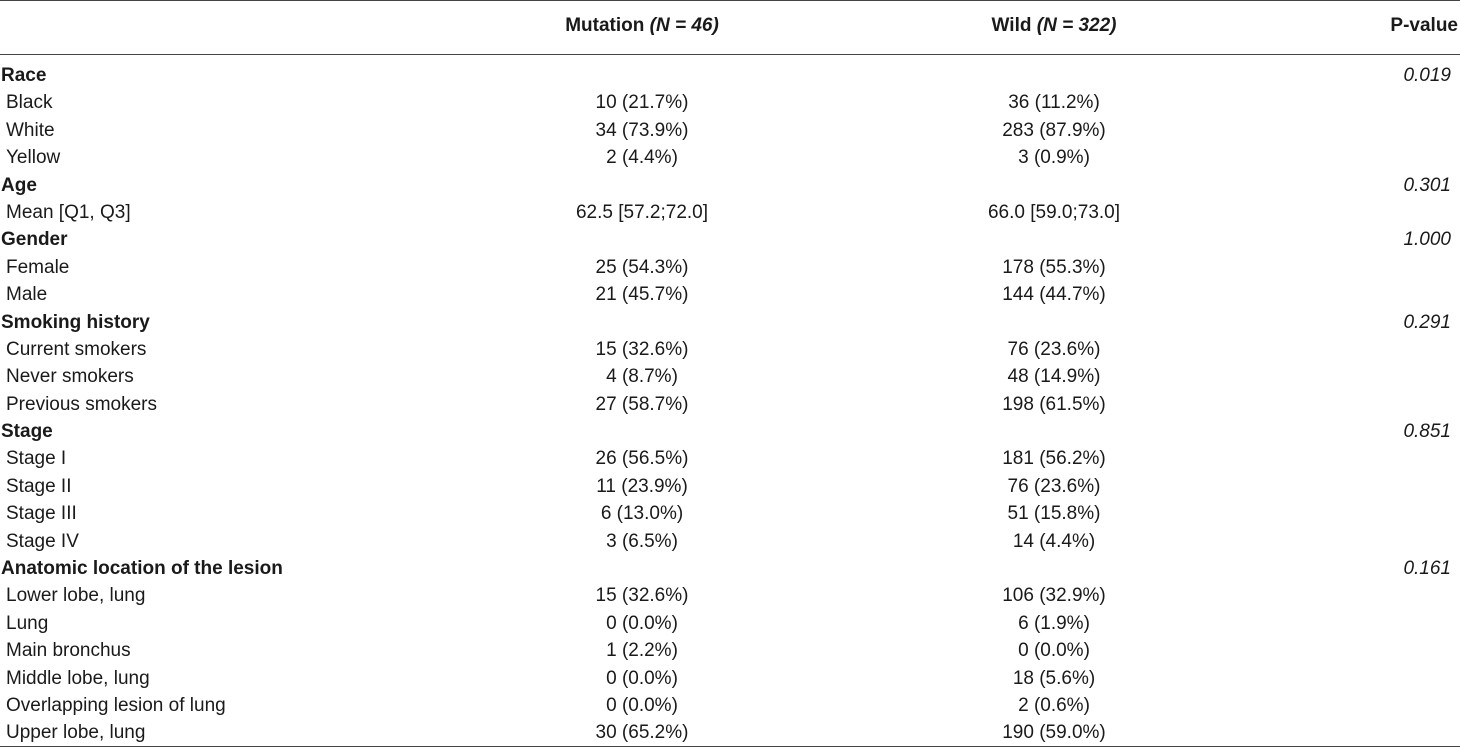  What do you see at coordinates (730, 376) in the screenshot?
I see `table-row: Never smokers 4 (8.7%) 48 (14.9%)` at bounding box center [730, 376].